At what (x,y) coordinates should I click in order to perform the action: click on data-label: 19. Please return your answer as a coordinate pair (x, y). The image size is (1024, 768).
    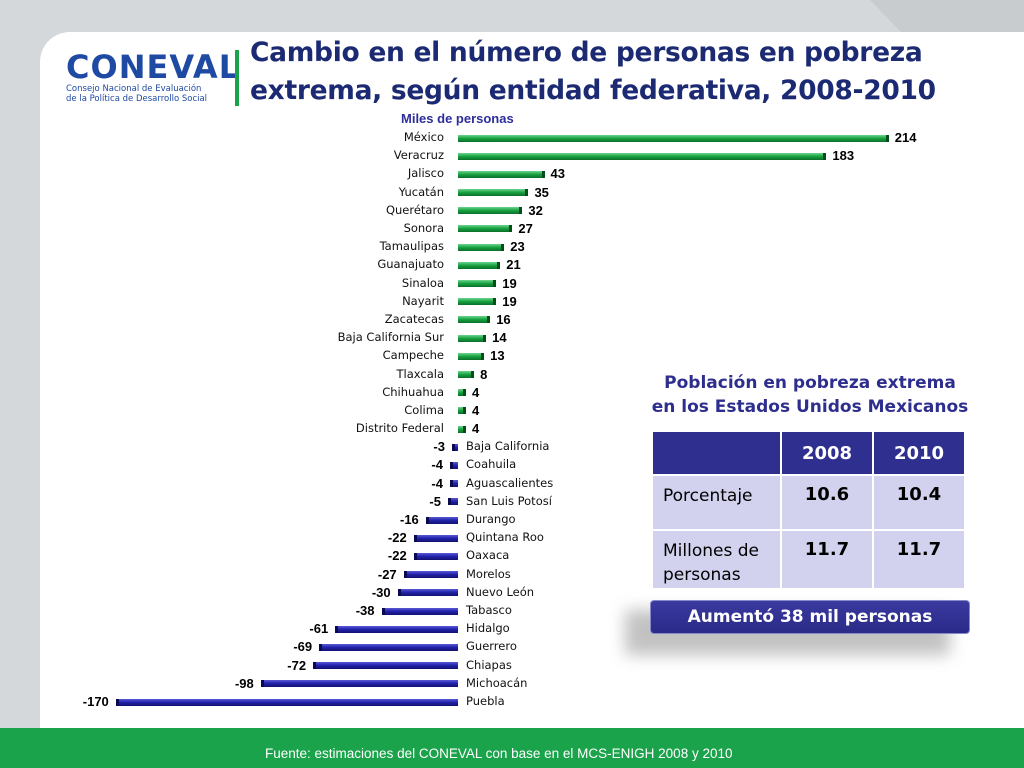
    Looking at the image, I should click on (509, 301).